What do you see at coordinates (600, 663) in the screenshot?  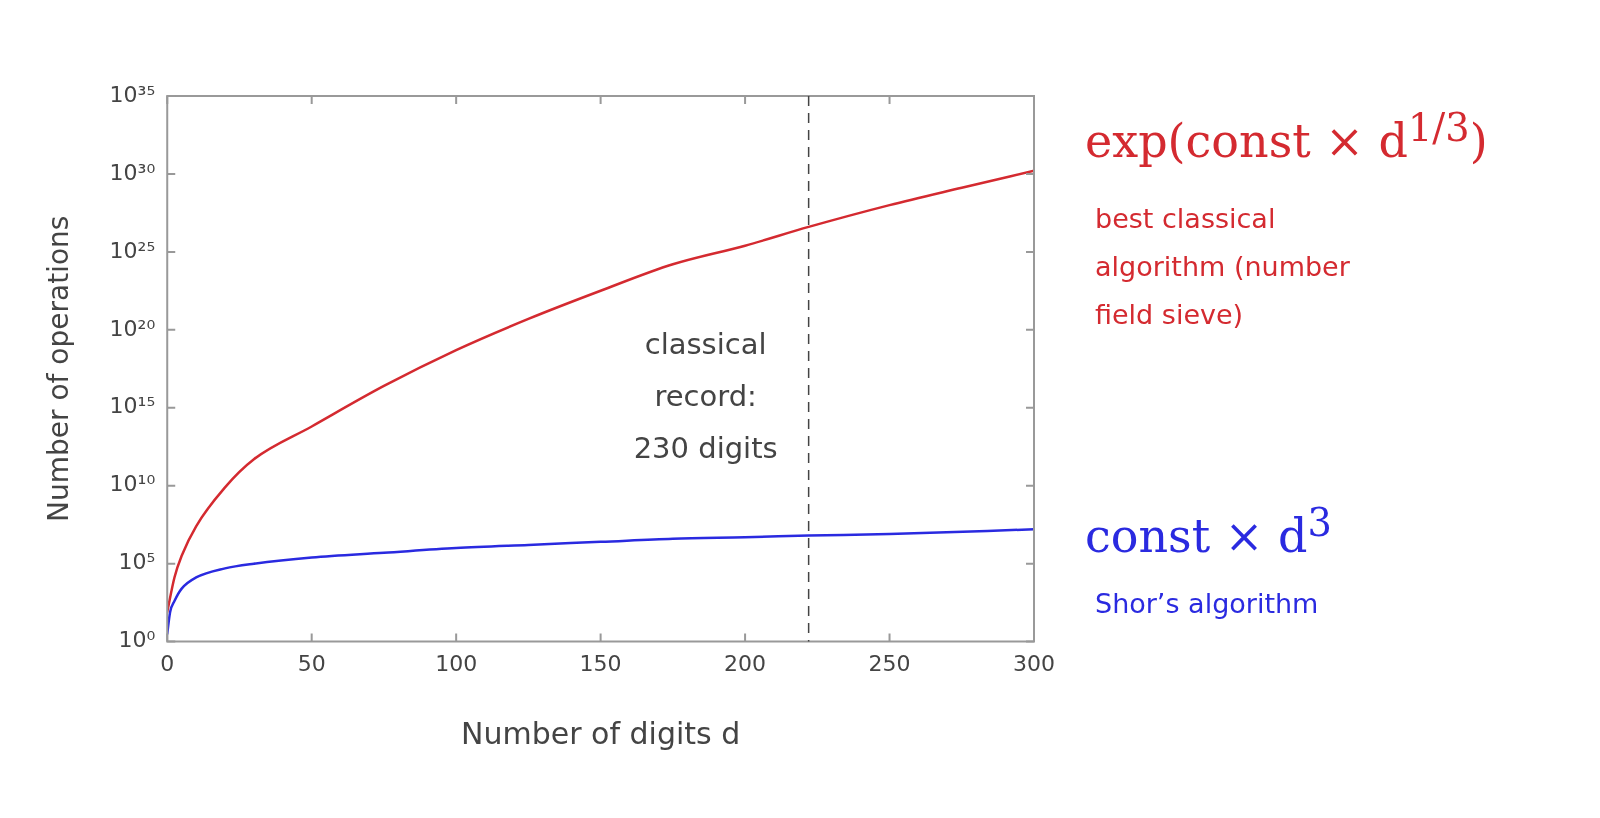 I see `x-tick-label: 150` at bounding box center [600, 663].